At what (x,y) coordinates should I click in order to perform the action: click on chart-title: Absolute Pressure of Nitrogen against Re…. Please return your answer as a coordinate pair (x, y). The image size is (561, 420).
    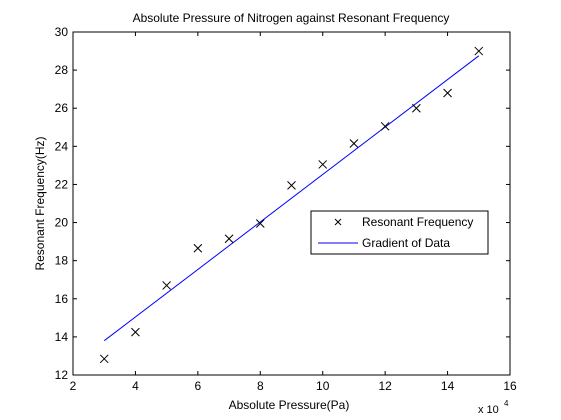
    Looking at the image, I should click on (291, 18).